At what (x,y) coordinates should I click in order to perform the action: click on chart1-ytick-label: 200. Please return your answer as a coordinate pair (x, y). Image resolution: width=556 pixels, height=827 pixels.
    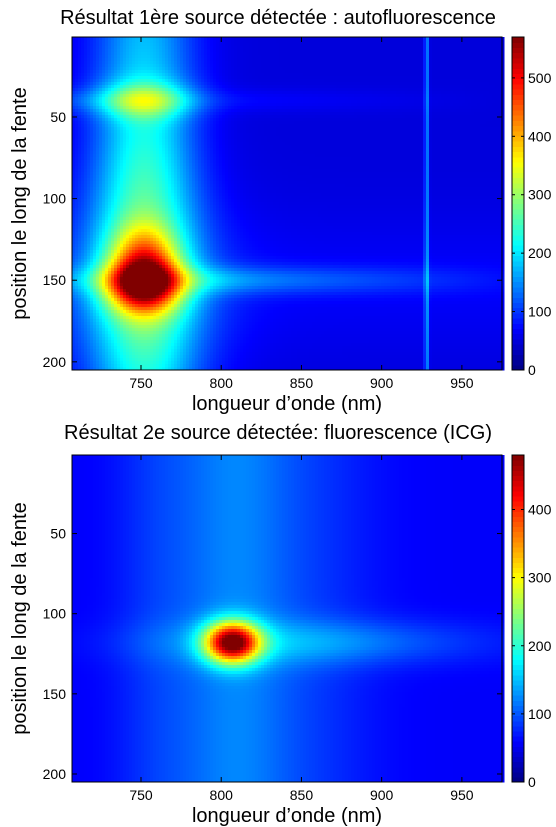
    Looking at the image, I should click on (55, 362).